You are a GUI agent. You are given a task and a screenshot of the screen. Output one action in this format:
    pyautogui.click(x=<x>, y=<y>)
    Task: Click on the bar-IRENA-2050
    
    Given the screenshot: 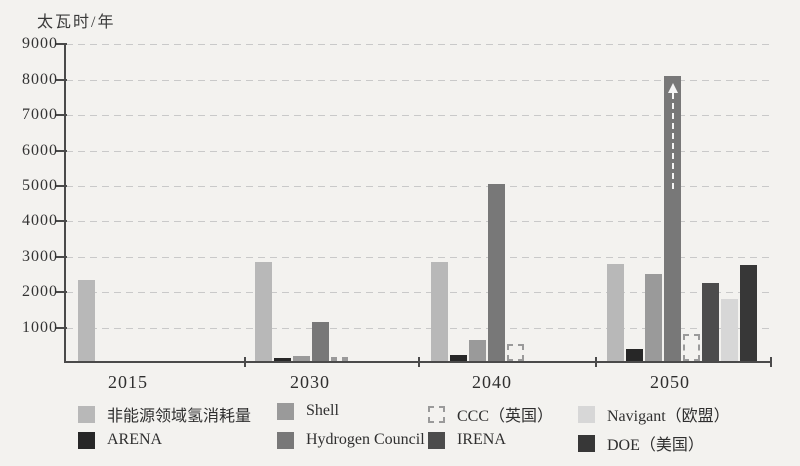 What is the action you would take?
    pyautogui.click(x=710, y=322)
    